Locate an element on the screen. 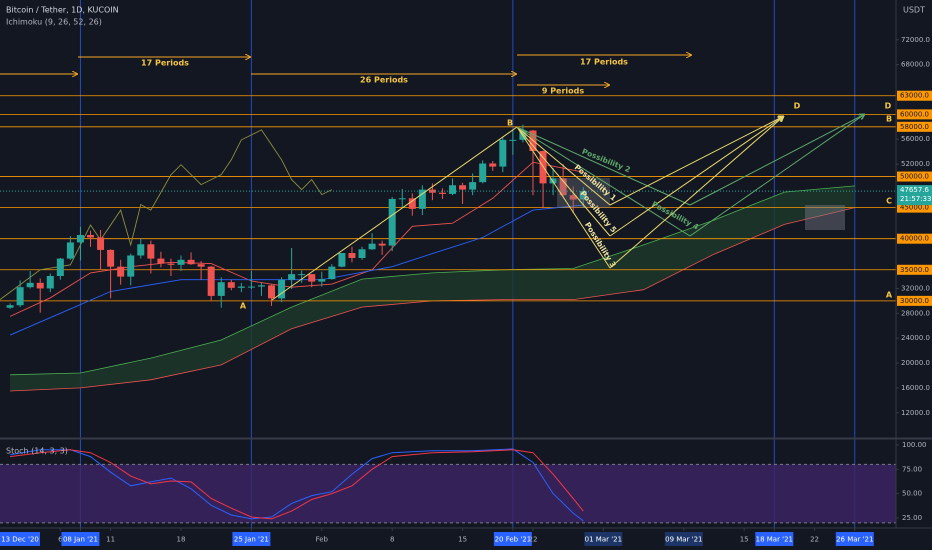  y-tick-label: 68000.0 is located at coordinates (915, 65).